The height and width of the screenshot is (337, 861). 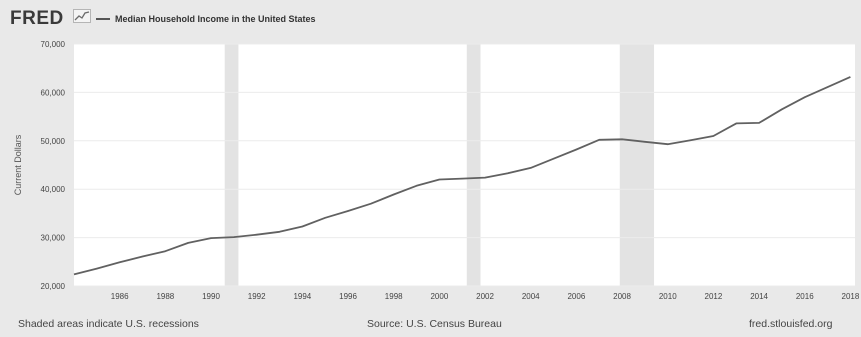 I want to click on x-tick-label: 1986, so click(x=120, y=296).